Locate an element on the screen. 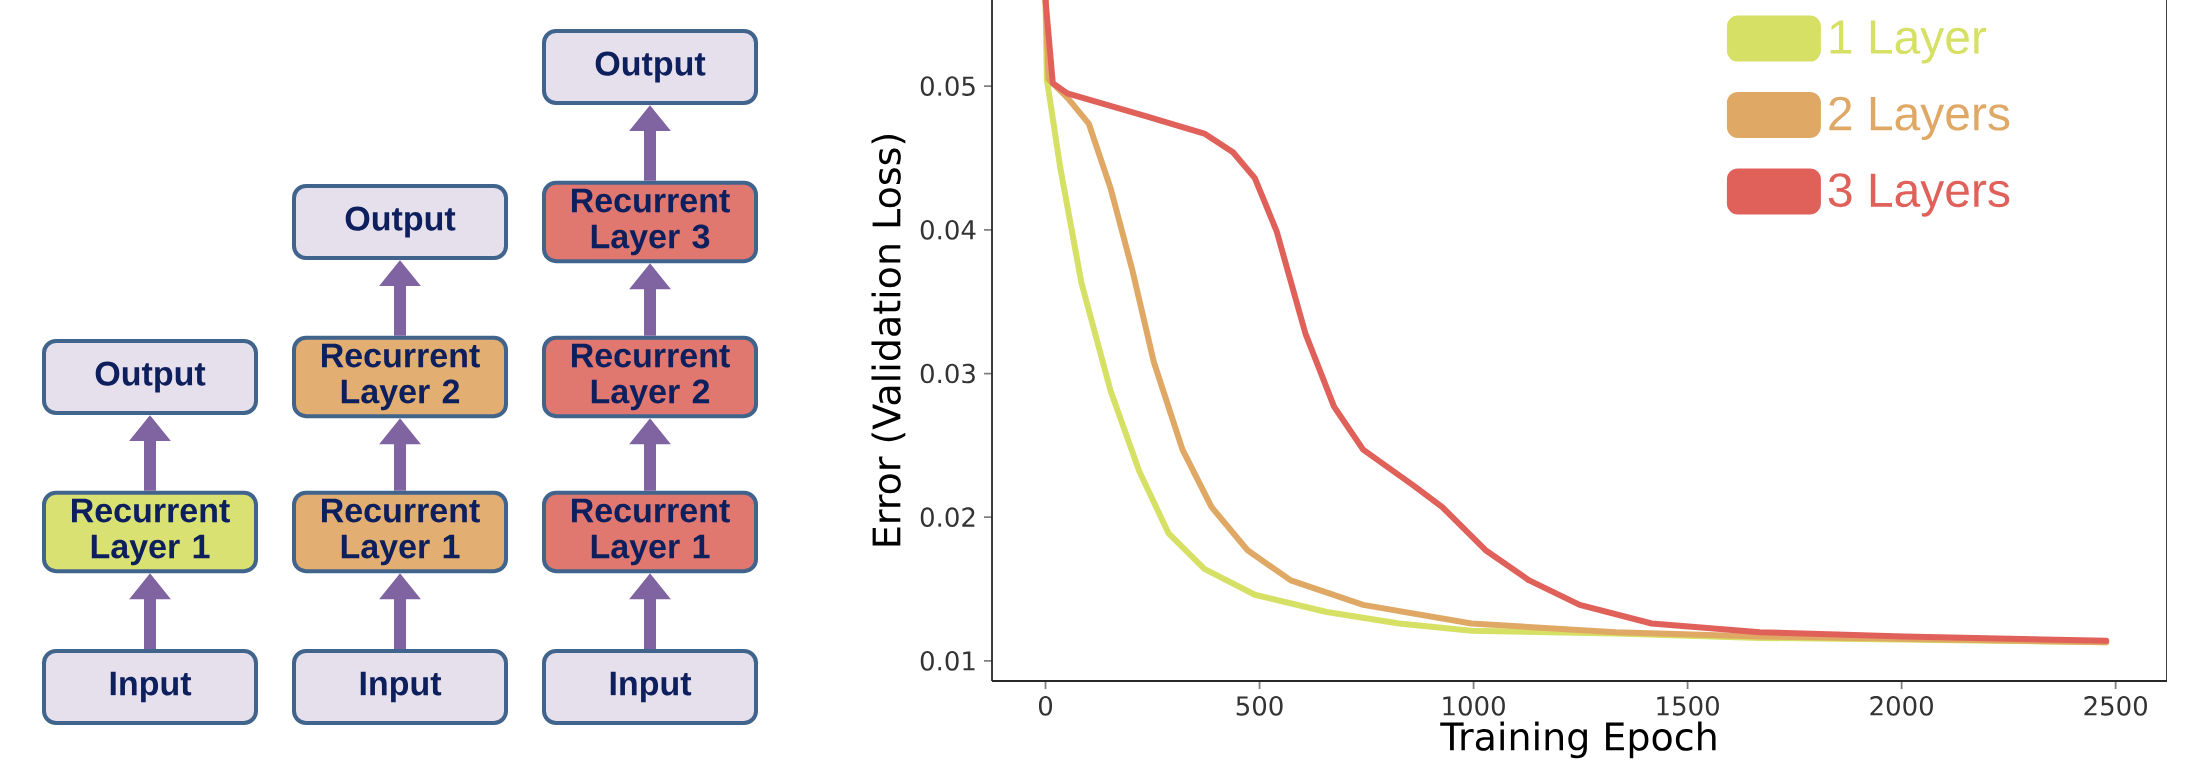 Image resolution: width=2207 pixels, height=779 pixels. x-tick-label: 1000 is located at coordinates (1474, 706).